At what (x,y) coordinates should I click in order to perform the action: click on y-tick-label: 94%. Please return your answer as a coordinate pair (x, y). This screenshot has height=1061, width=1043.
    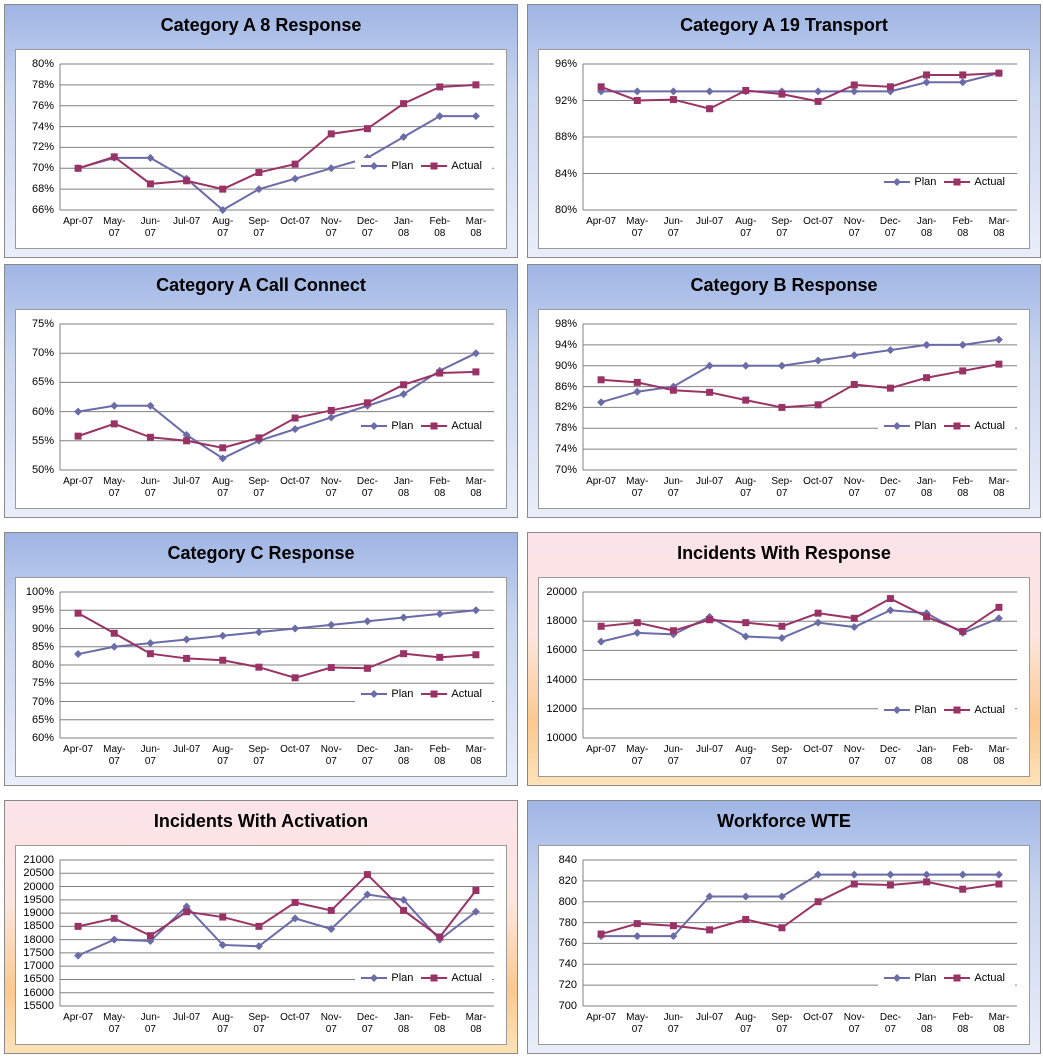
    Looking at the image, I should click on (565, 344).